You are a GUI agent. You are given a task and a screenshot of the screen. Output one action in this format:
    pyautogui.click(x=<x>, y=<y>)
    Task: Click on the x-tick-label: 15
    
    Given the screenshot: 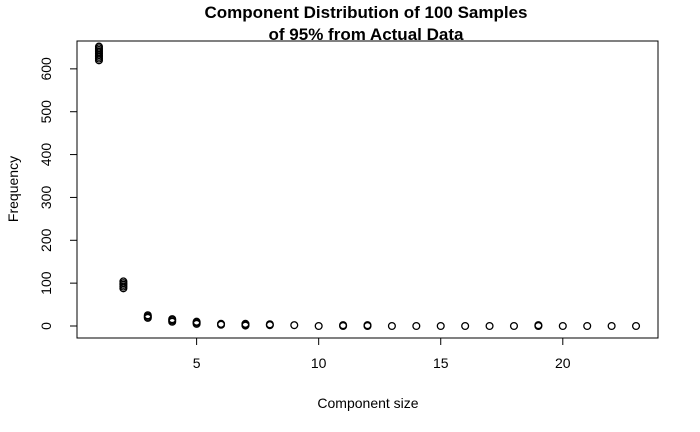 What is the action you would take?
    pyautogui.click(x=441, y=363)
    